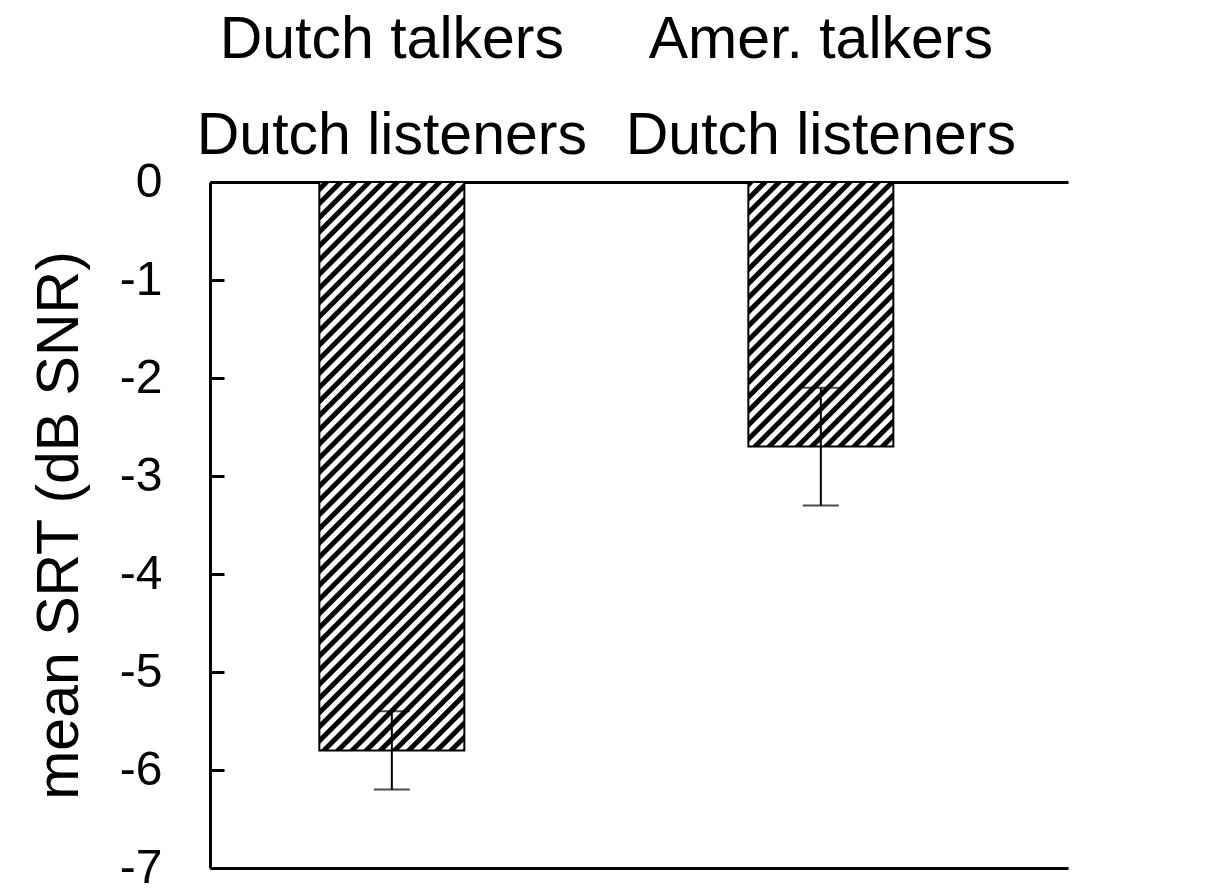 The image size is (1219, 896). Describe the element at coordinates (141, 670) in the screenshot. I see `y-tick-label: -5` at that location.